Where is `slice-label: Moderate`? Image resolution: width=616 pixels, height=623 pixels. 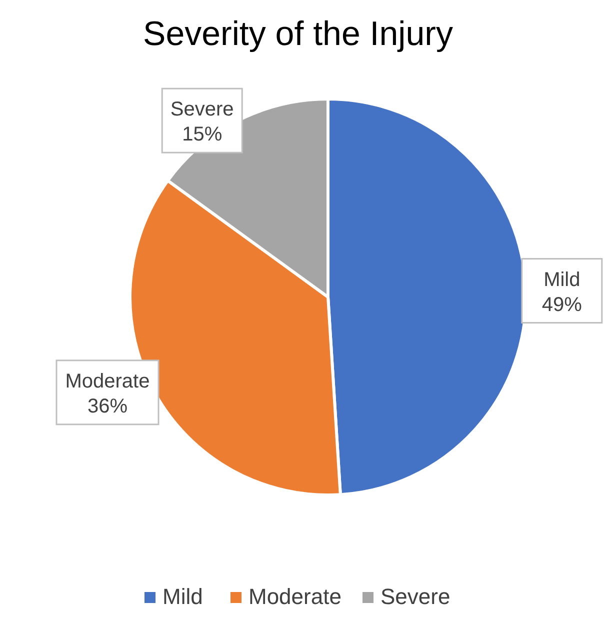
slice-label: Moderate is located at coordinates (107, 381).